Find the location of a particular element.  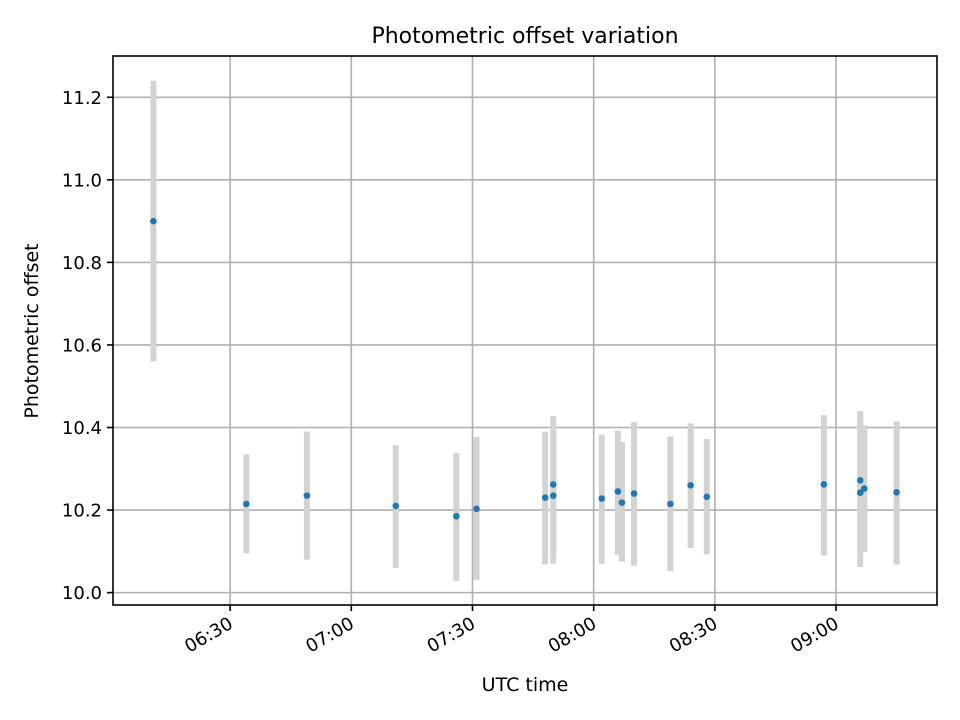

y-axis-label: Photometric offset is located at coordinates (32, 330).